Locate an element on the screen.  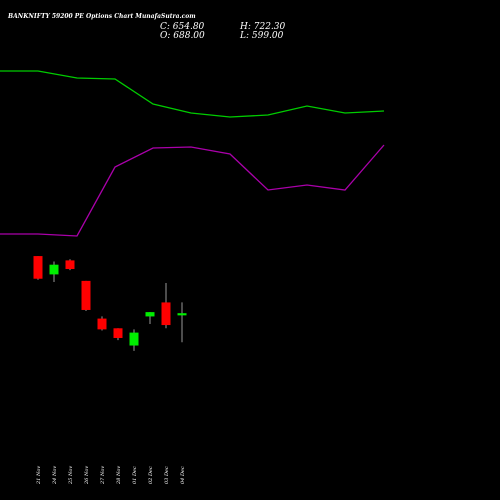
close-readout: C: 654.80 is located at coordinates (182, 27).